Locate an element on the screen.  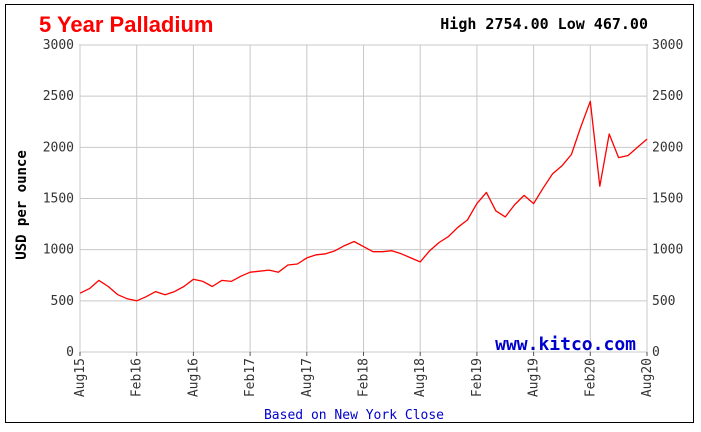
y-axis-left: 0 500 1000 1500 2000 2500 3000 is located at coordinates (58, 199).